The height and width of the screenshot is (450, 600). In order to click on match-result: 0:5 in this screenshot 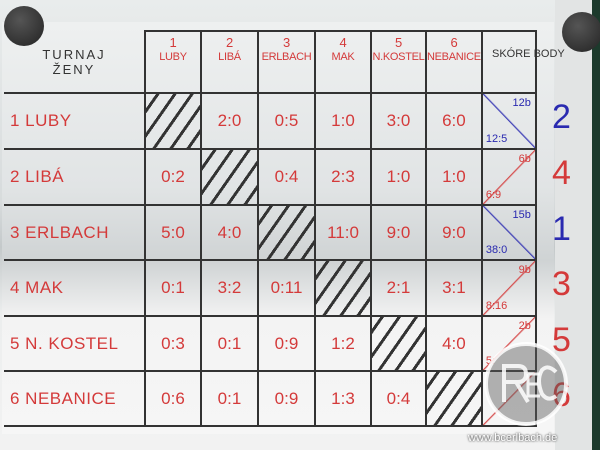, I will do `click(286, 121)`.